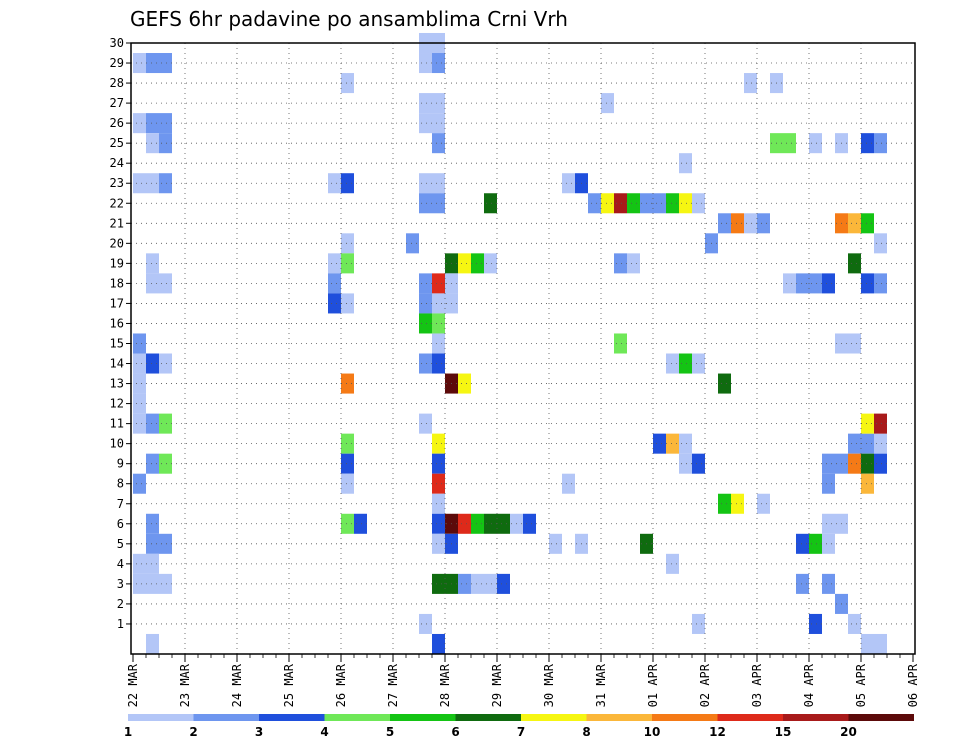 Image resolution: width=960 pixels, height=742 pixels. I want to click on y-tick-label: 10, so click(117, 444).